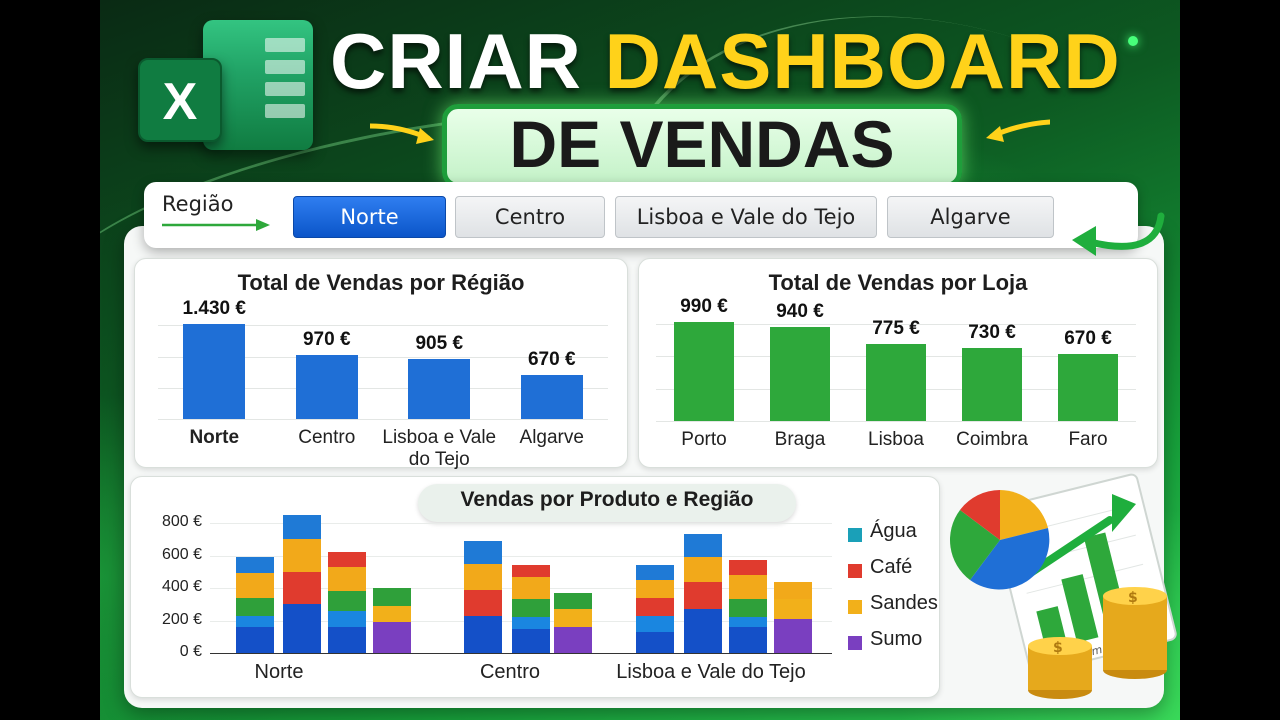  What do you see at coordinates (704, 371) in the screenshot?
I see `bar-porto` at bounding box center [704, 371].